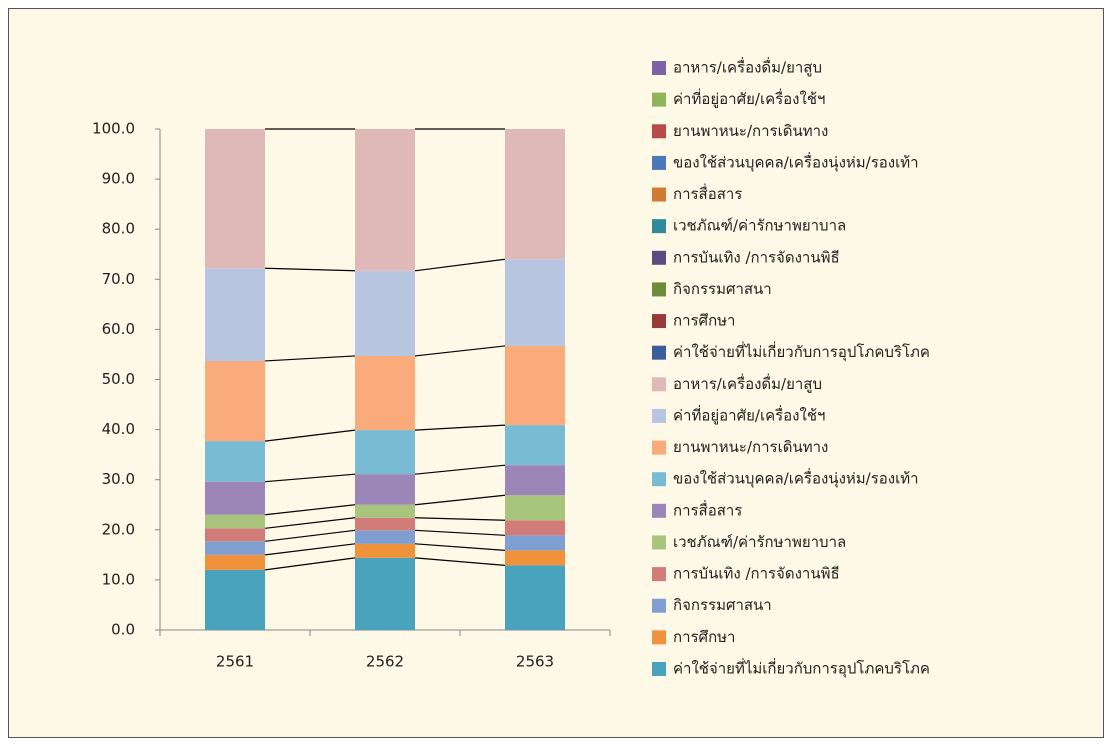 The width and height of the screenshot is (1112, 746). I want to click on x-tick-label: 2563, so click(535, 662).